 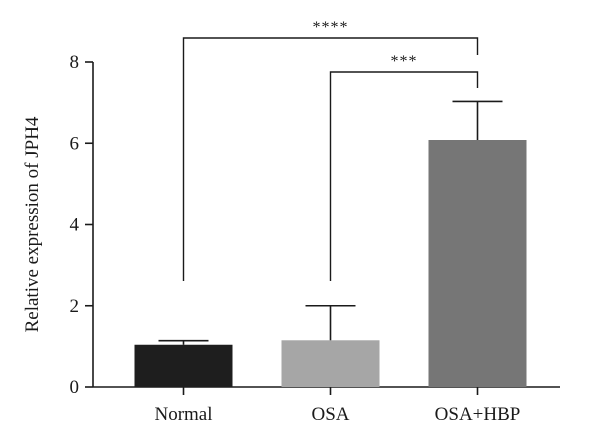 I want to click on bar-osa-hbp, so click(x=477, y=263).